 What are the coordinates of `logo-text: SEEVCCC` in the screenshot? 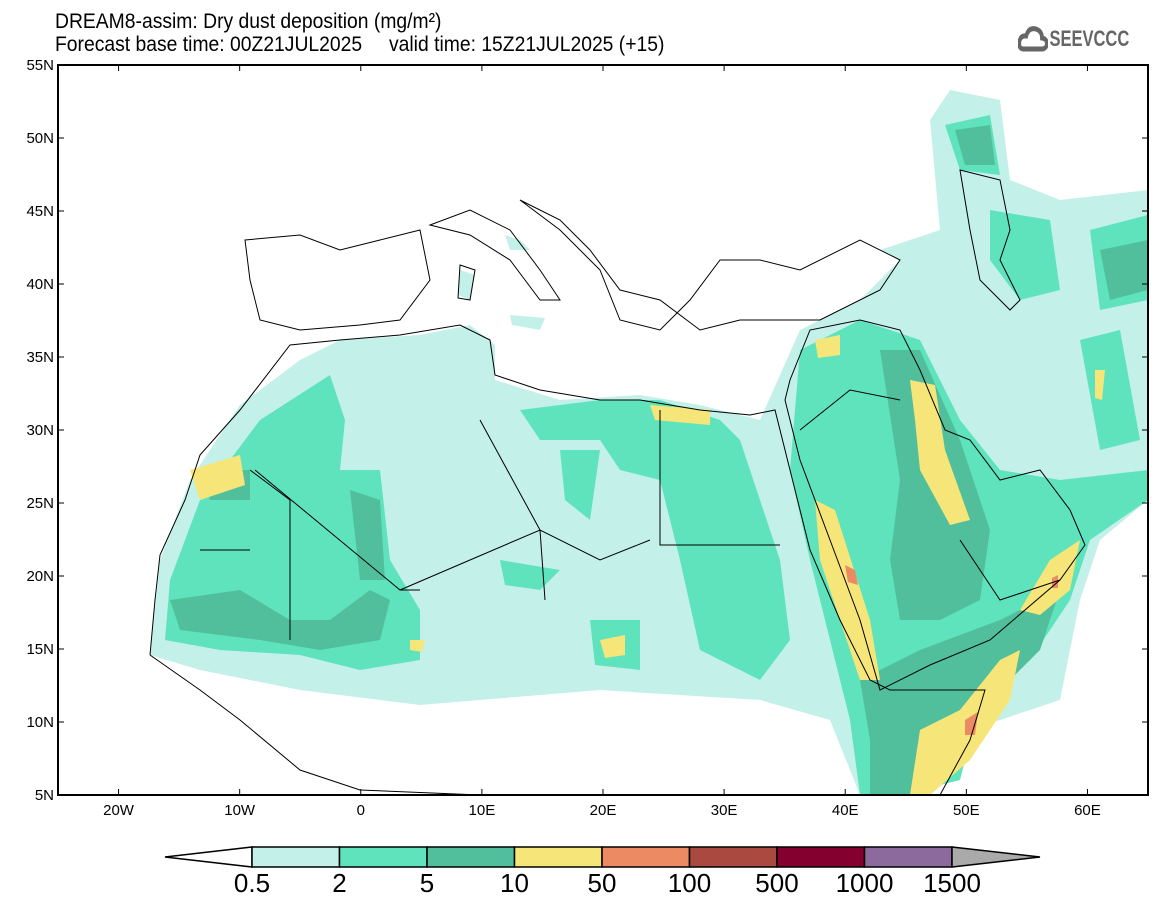 It's located at (1089, 38).